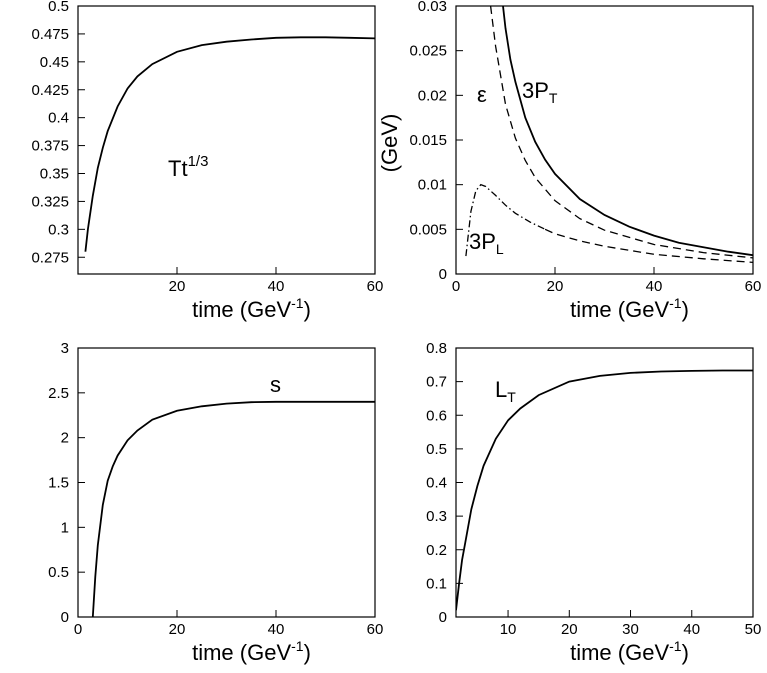 The width and height of the screenshot is (767, 673). I want to click on y-tick-label: 0.01, so click(432, 185).